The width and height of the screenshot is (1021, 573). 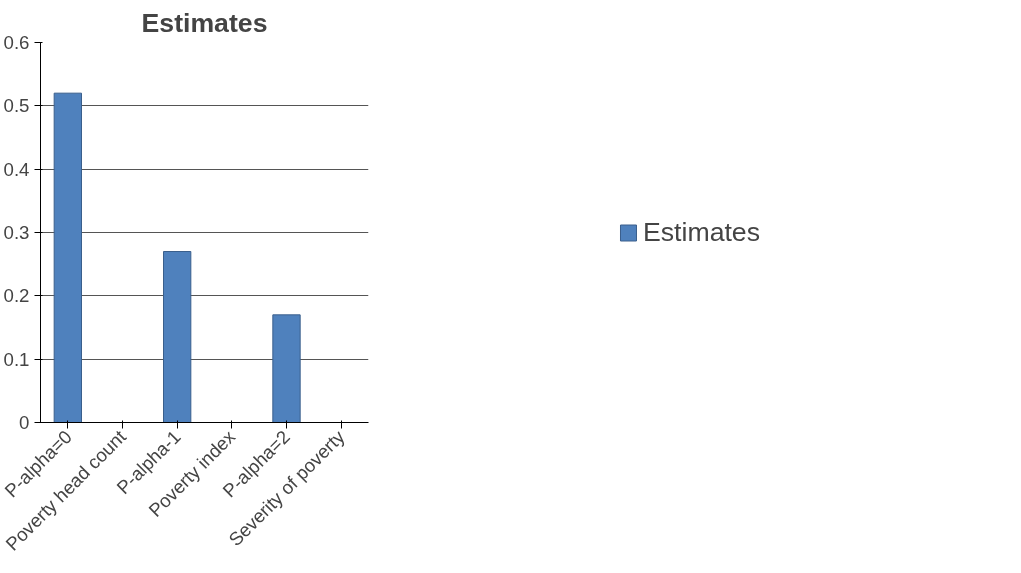 What do you see at coordinates (16, 169) in the screenshot?
I see `y-tick-label: 0.4` at bounding box center [16, 169].